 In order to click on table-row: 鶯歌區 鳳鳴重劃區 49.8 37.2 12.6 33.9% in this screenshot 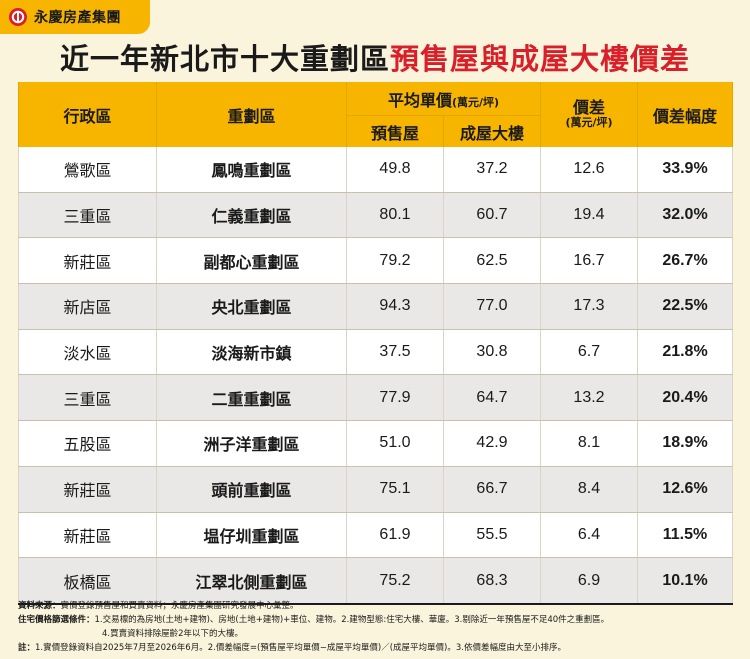, I will do `click(375, 170)`.